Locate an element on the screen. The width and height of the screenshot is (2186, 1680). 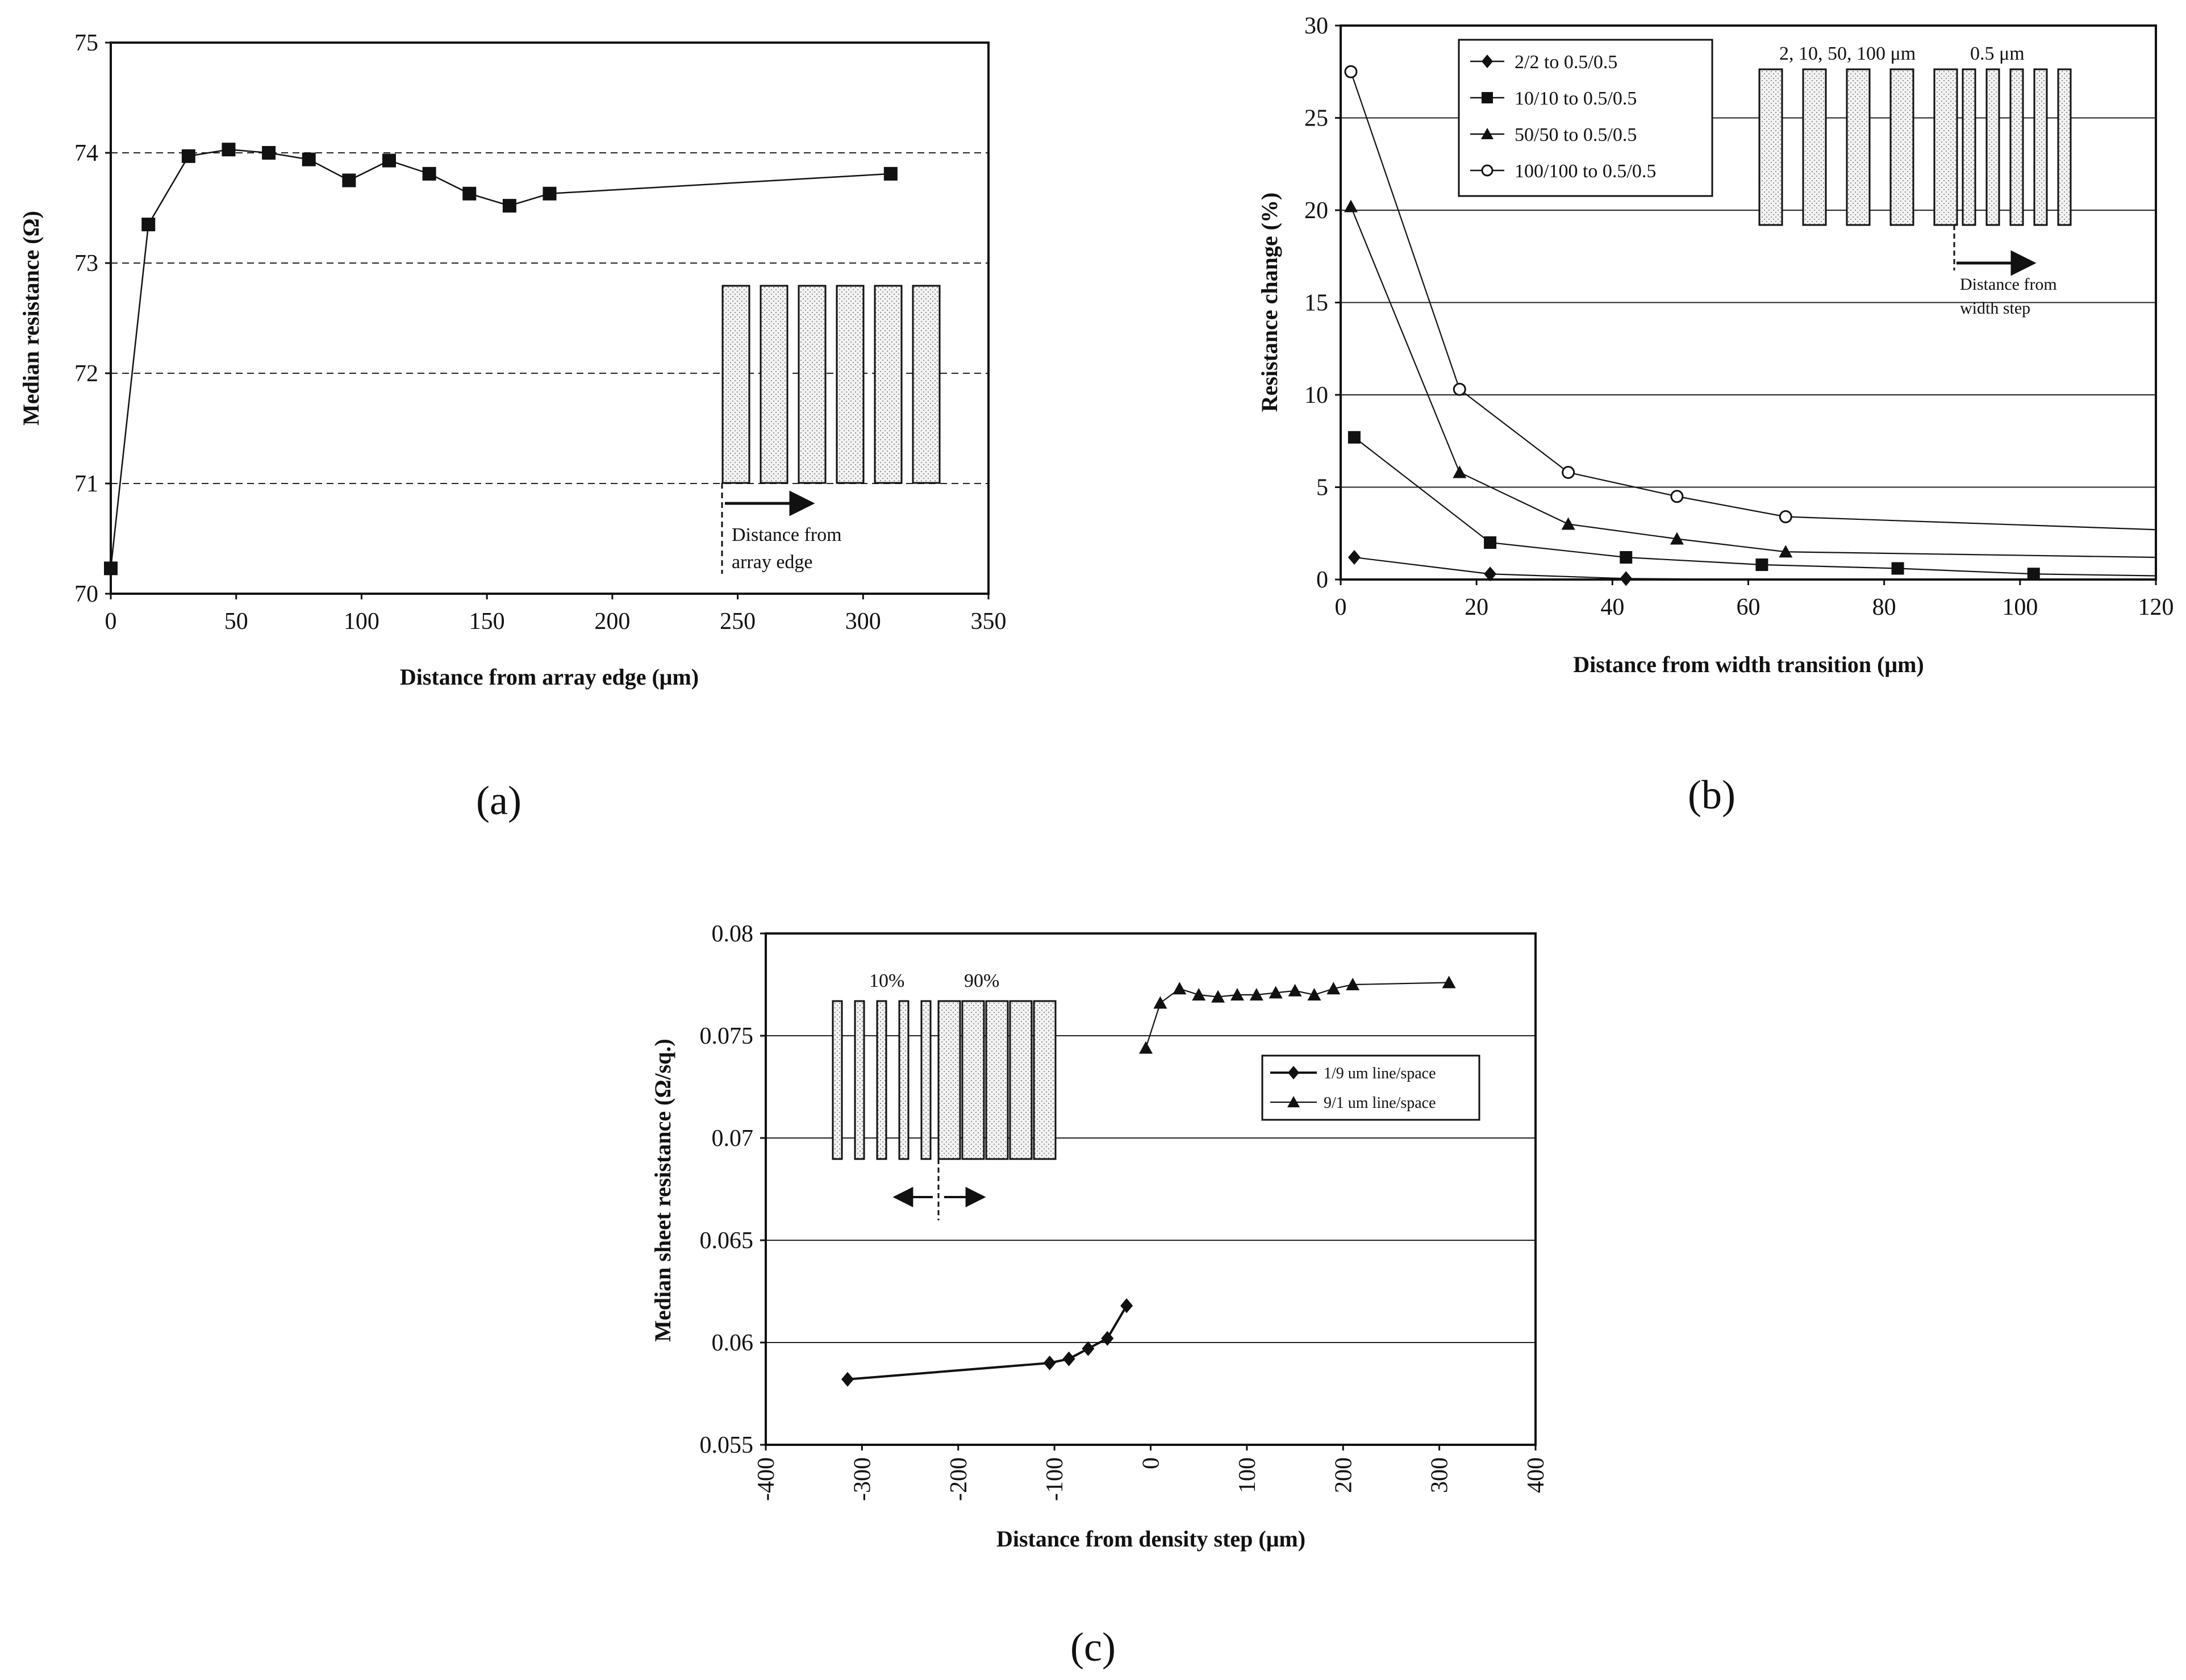
chart-b-series is located at coordinates (1750, 325).